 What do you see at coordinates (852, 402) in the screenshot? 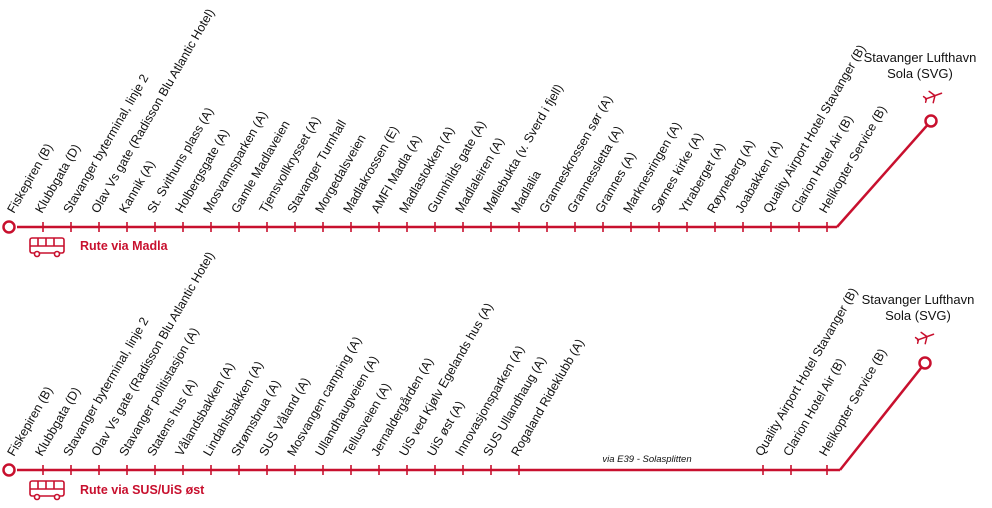
I see `stop-label: Helikopter Service (B)` at bounding box center [852, 402].